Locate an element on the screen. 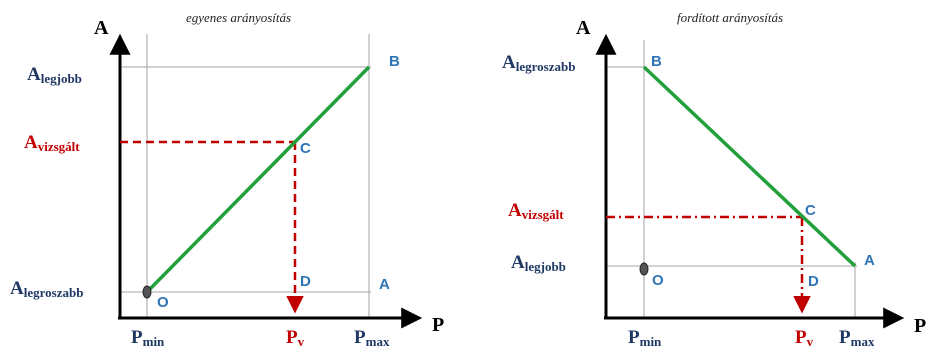  left-x-label-pmin: Pmin is located at coordinates (148, 338).